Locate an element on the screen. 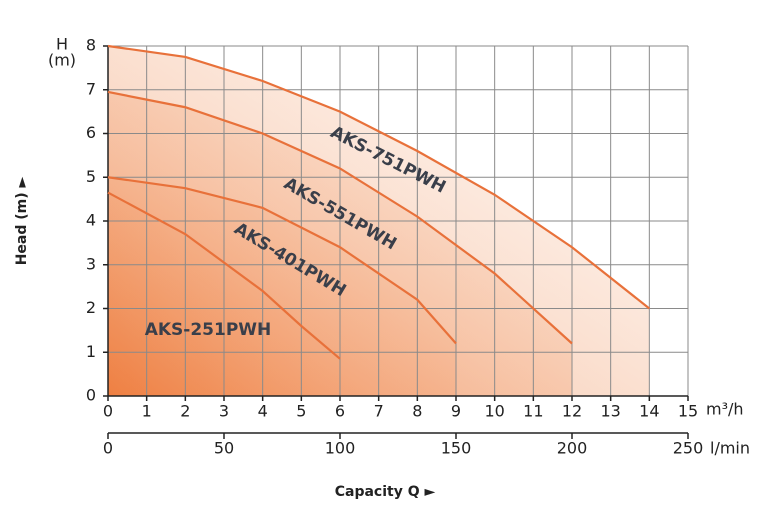 The image size is (784, 520). x-tick-label: 4 is located at coordinates (263, 411).